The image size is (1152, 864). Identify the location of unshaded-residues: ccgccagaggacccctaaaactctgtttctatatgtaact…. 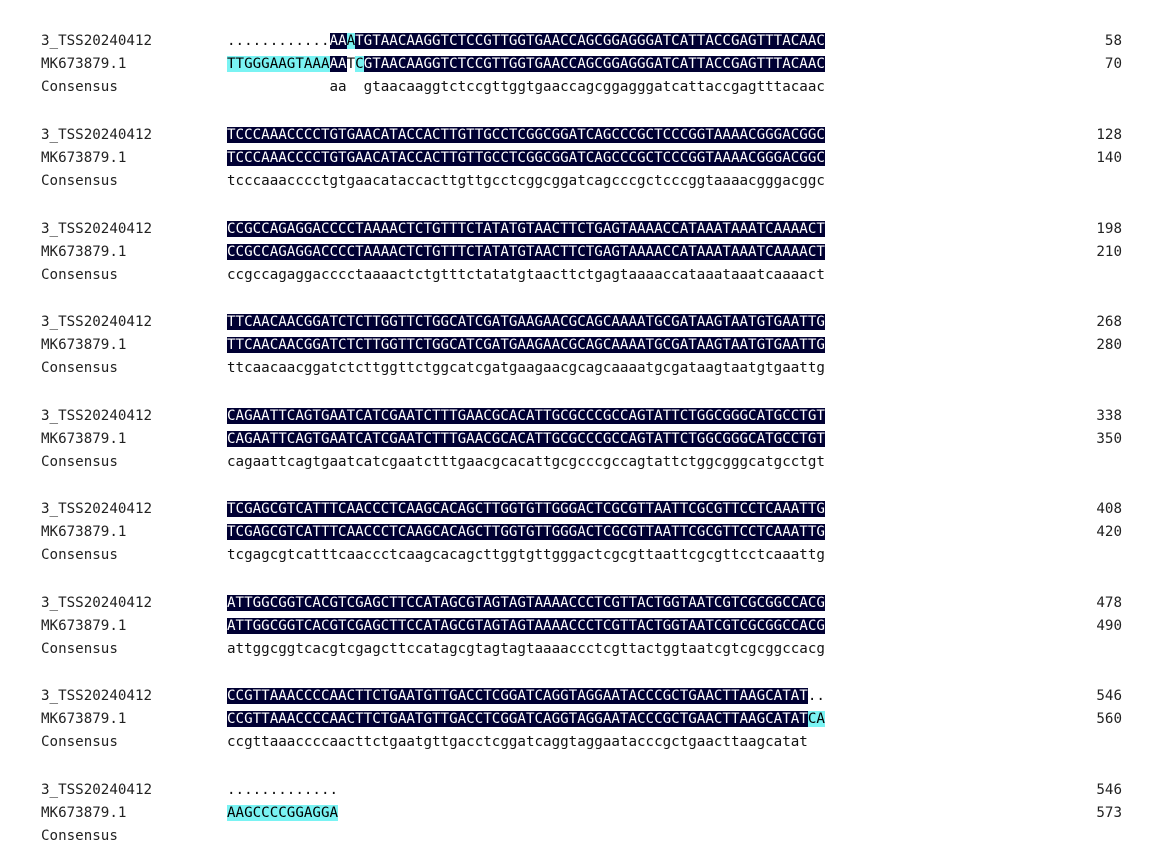
(526, 275).